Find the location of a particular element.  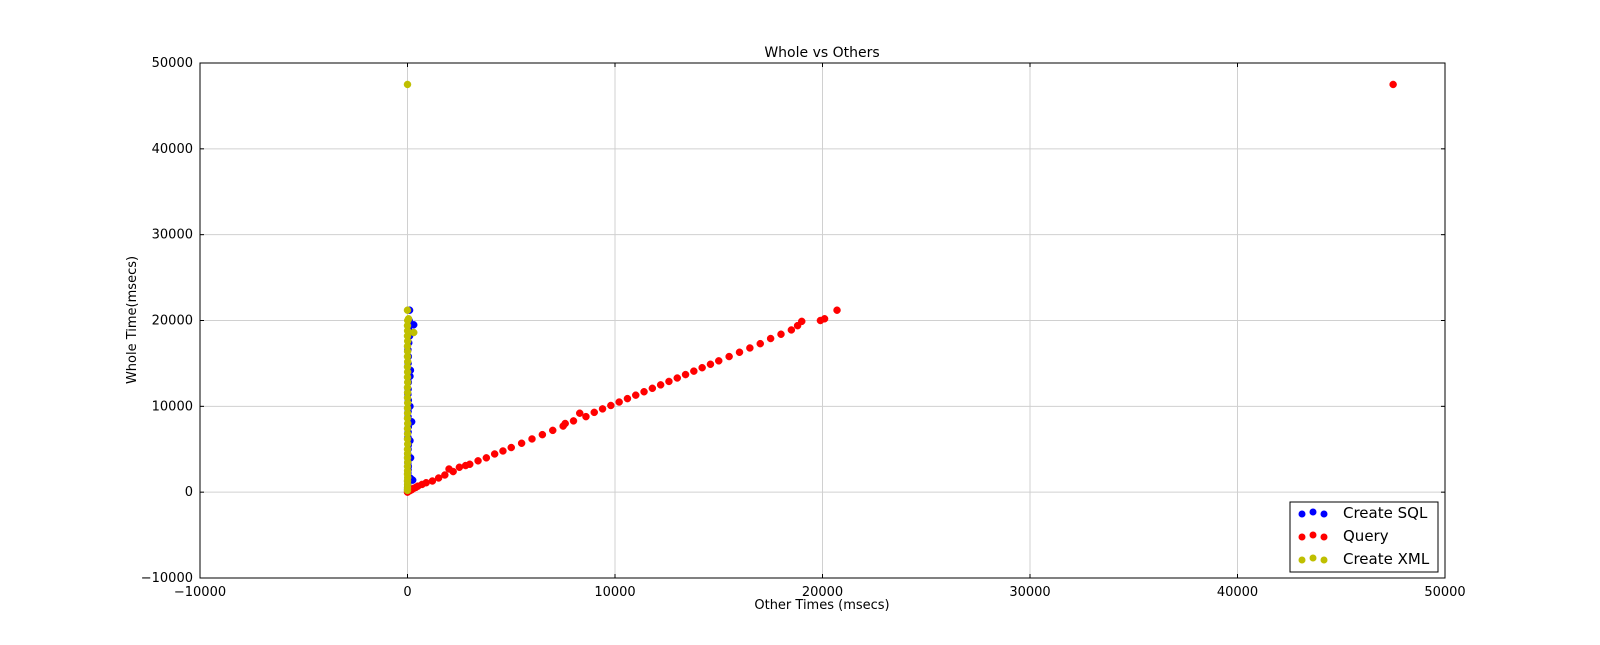

legend-item: Query is located at coordinates (1343, 536).